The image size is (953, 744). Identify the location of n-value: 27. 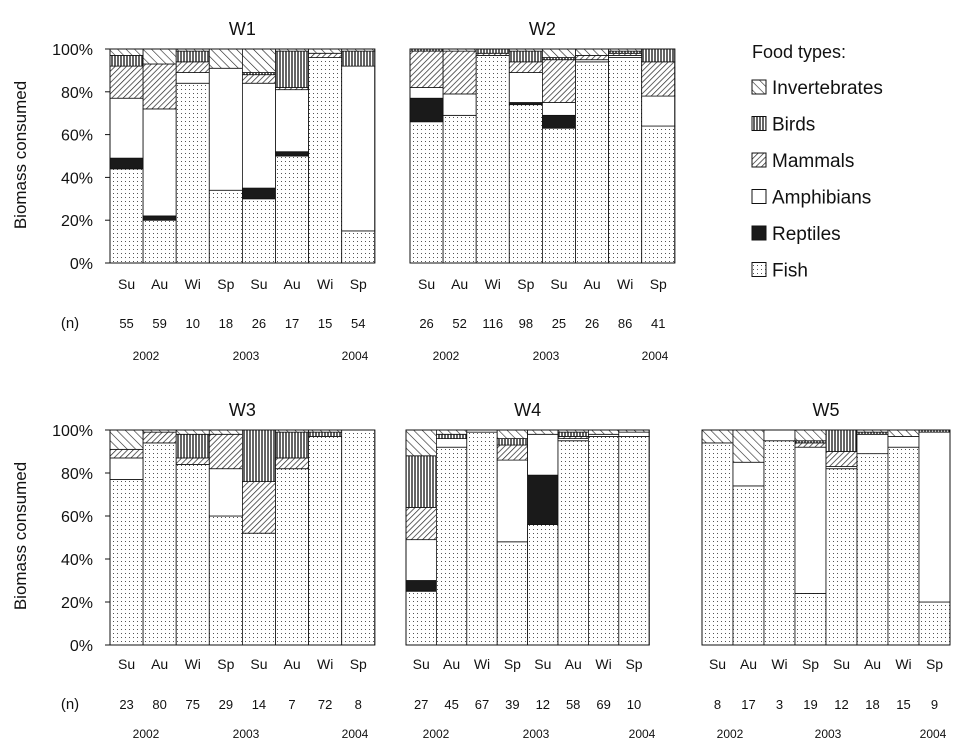
(421, 704).